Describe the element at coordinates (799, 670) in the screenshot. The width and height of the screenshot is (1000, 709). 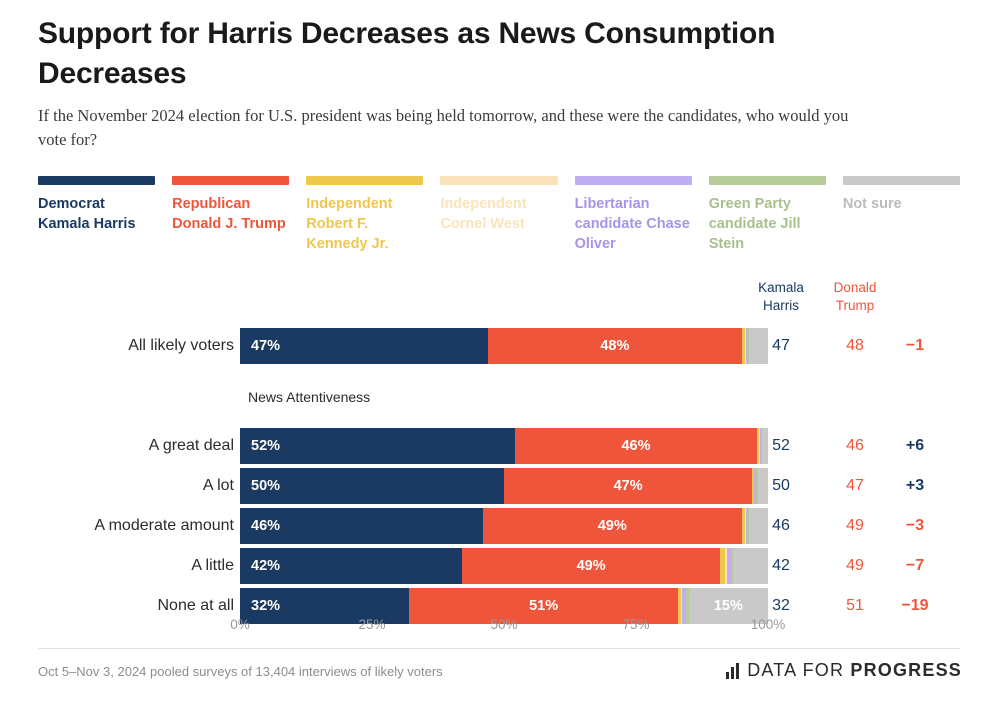
I see `logo-text-light: DATA FOR` at that location.